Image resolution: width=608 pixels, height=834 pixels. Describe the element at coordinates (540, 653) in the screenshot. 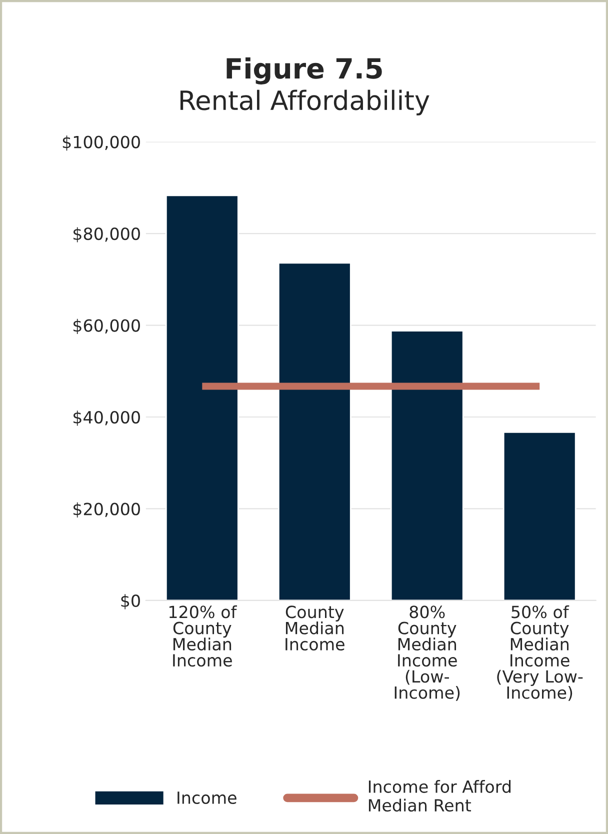

I see `x-tick-label: 50% of County Median Income (Very Low- Income)` at that location.